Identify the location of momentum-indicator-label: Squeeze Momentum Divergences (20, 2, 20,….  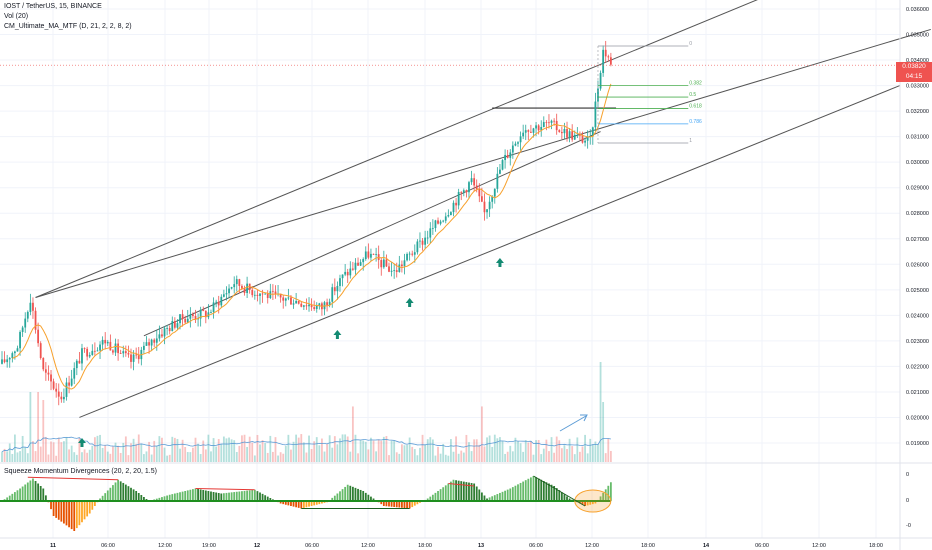
(80, 471).